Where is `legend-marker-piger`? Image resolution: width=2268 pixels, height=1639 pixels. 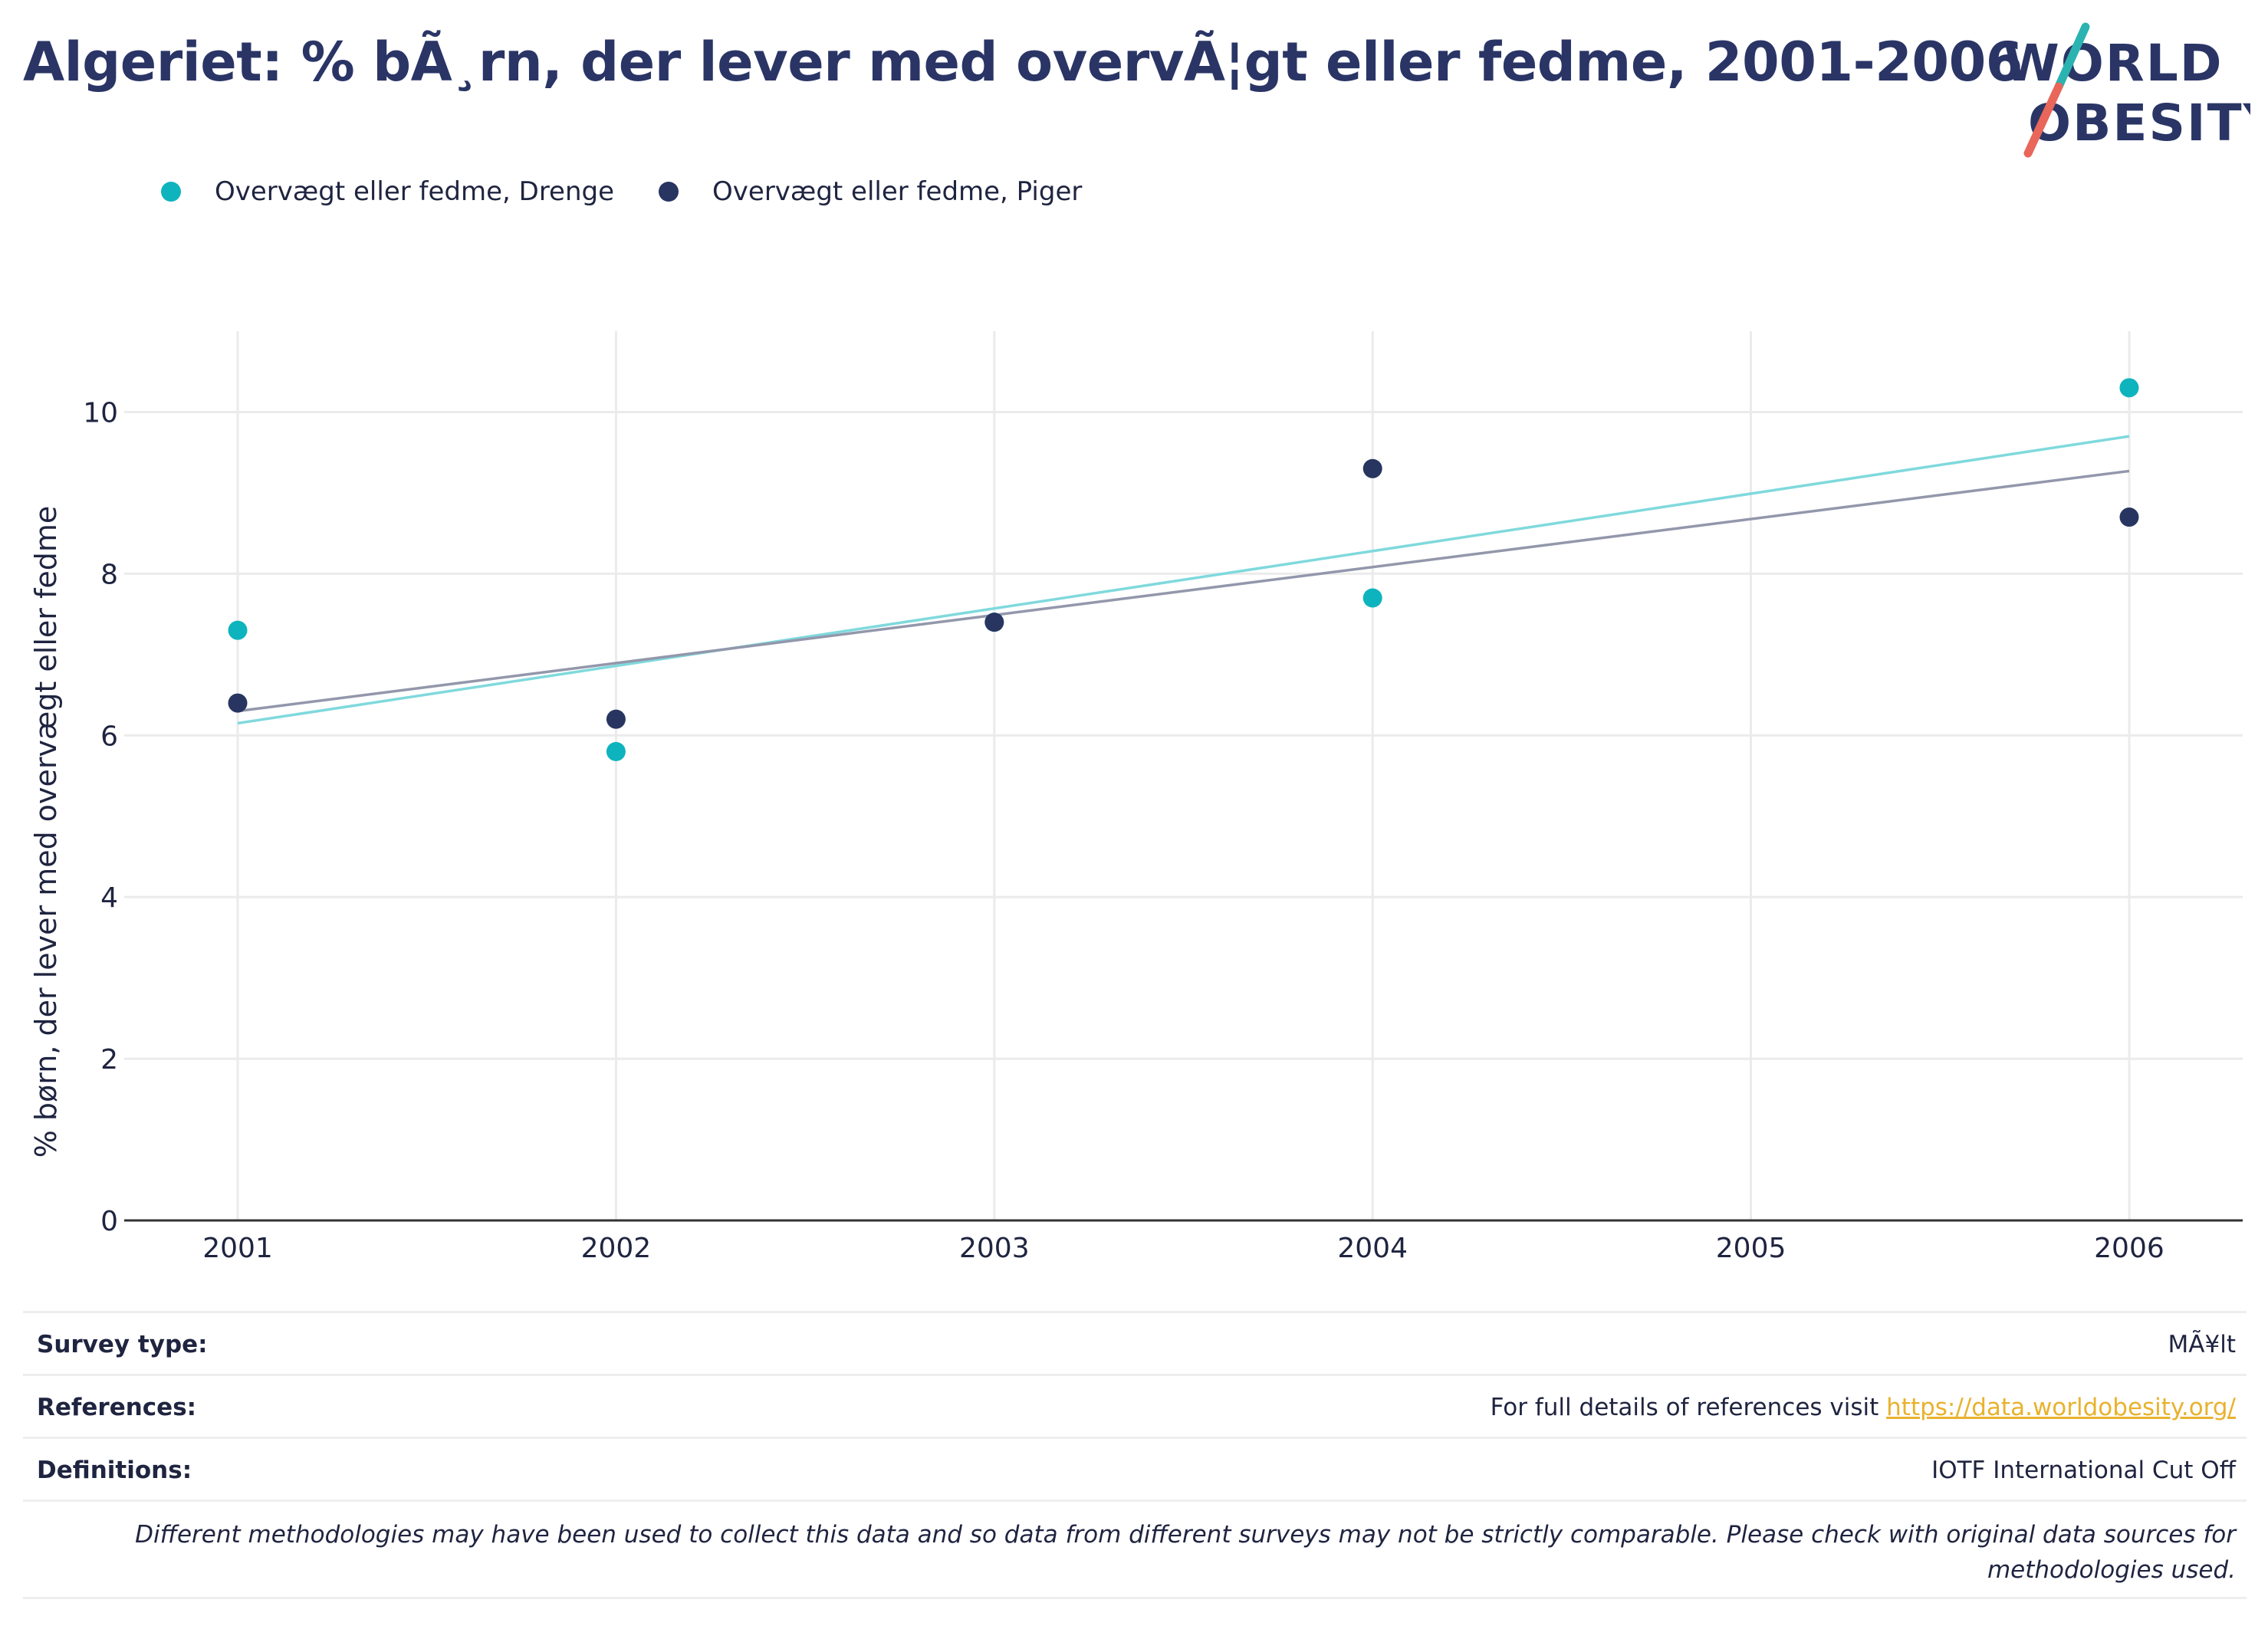
legend-marker-piger is located at coordinates (669, 192).